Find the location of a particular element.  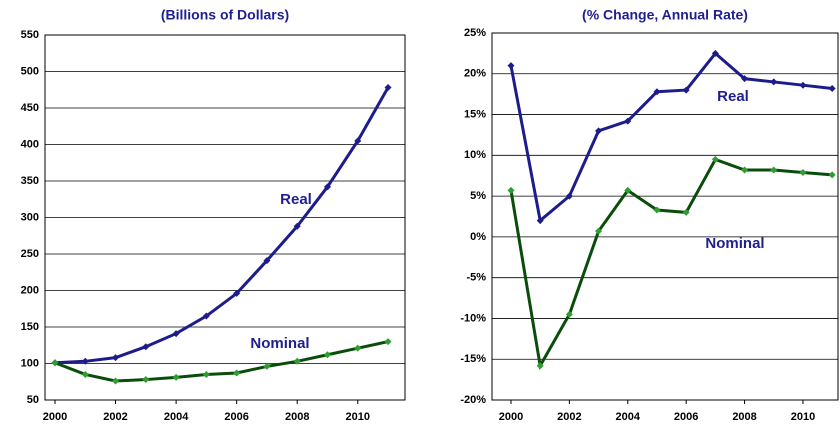

y-tick-label: 450 is located at coordinates (30, 108).